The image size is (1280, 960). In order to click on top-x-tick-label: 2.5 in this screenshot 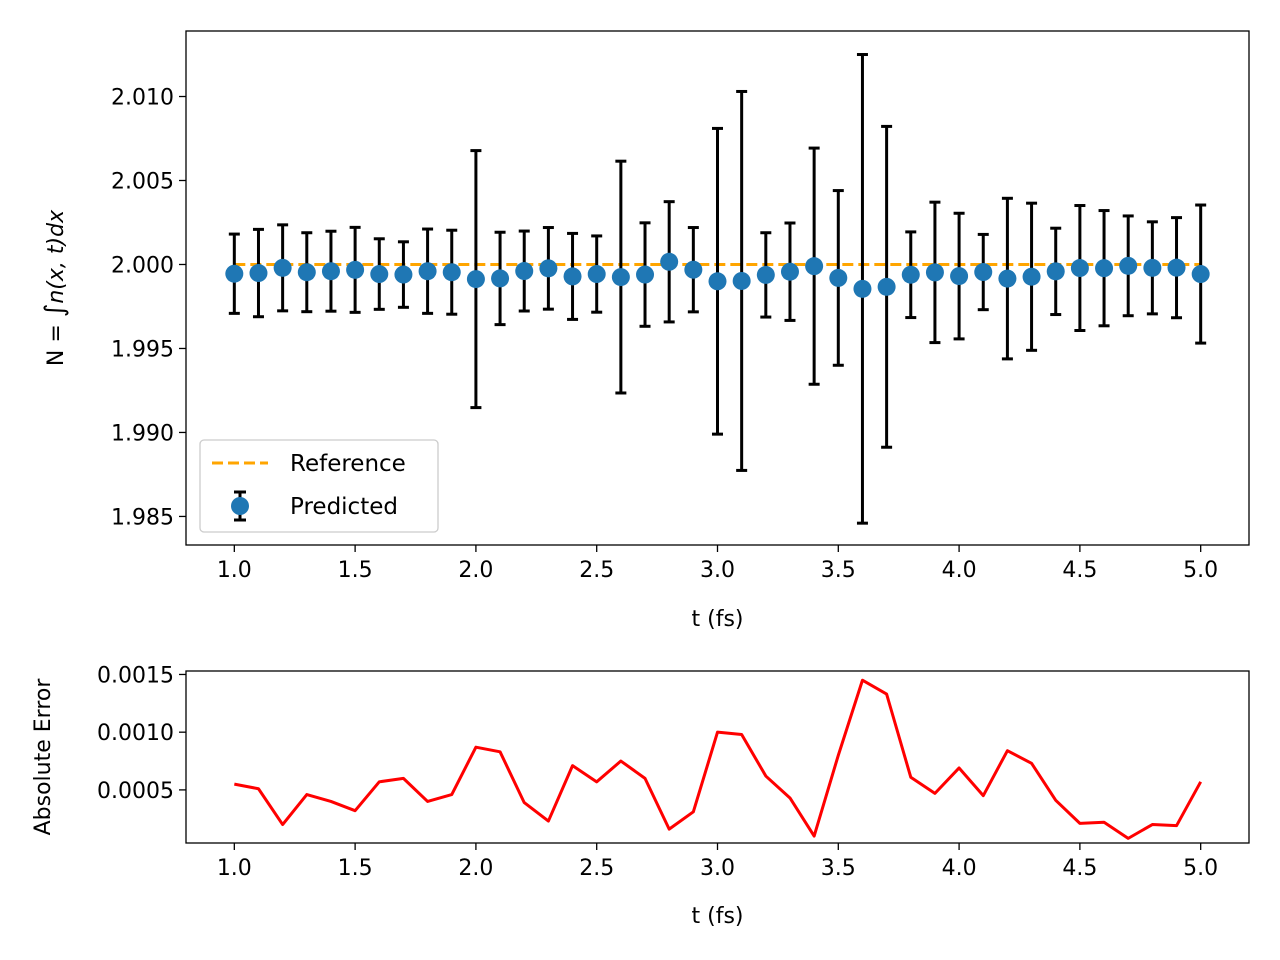, I will do `click(596, 570)`.